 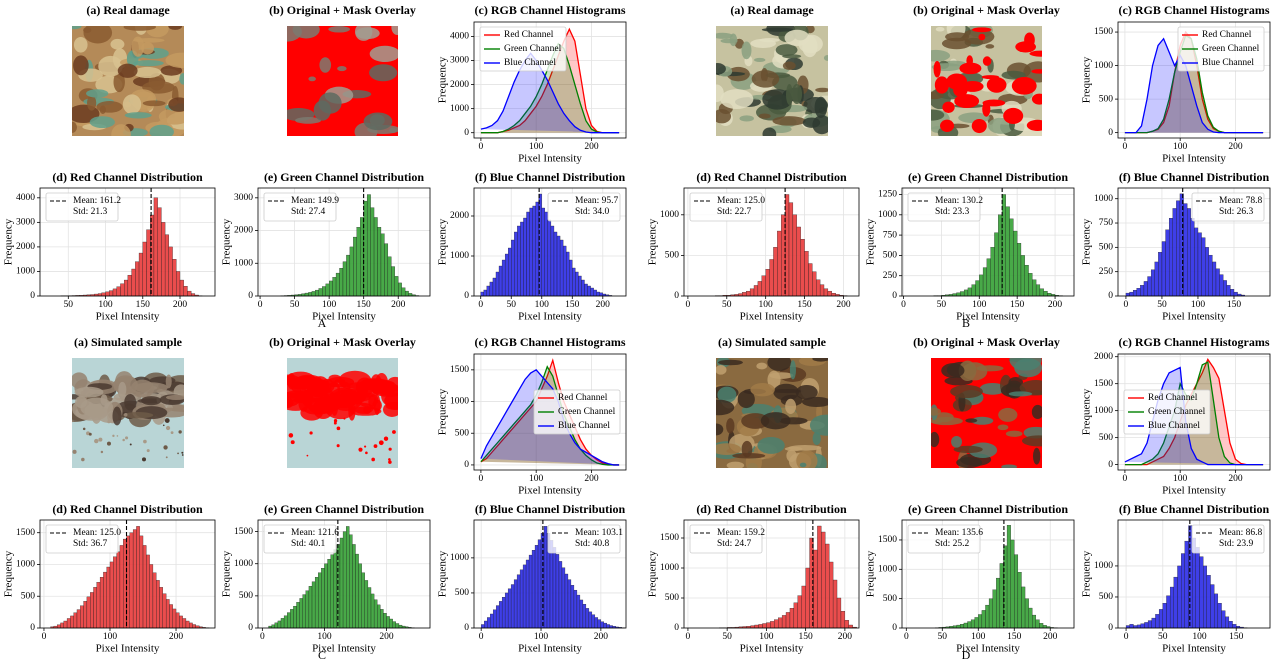 What do you see at coordinates (583, 398) in the screenshot?
I see `legend-label: Red Channel` at bounding box center [583, 398].